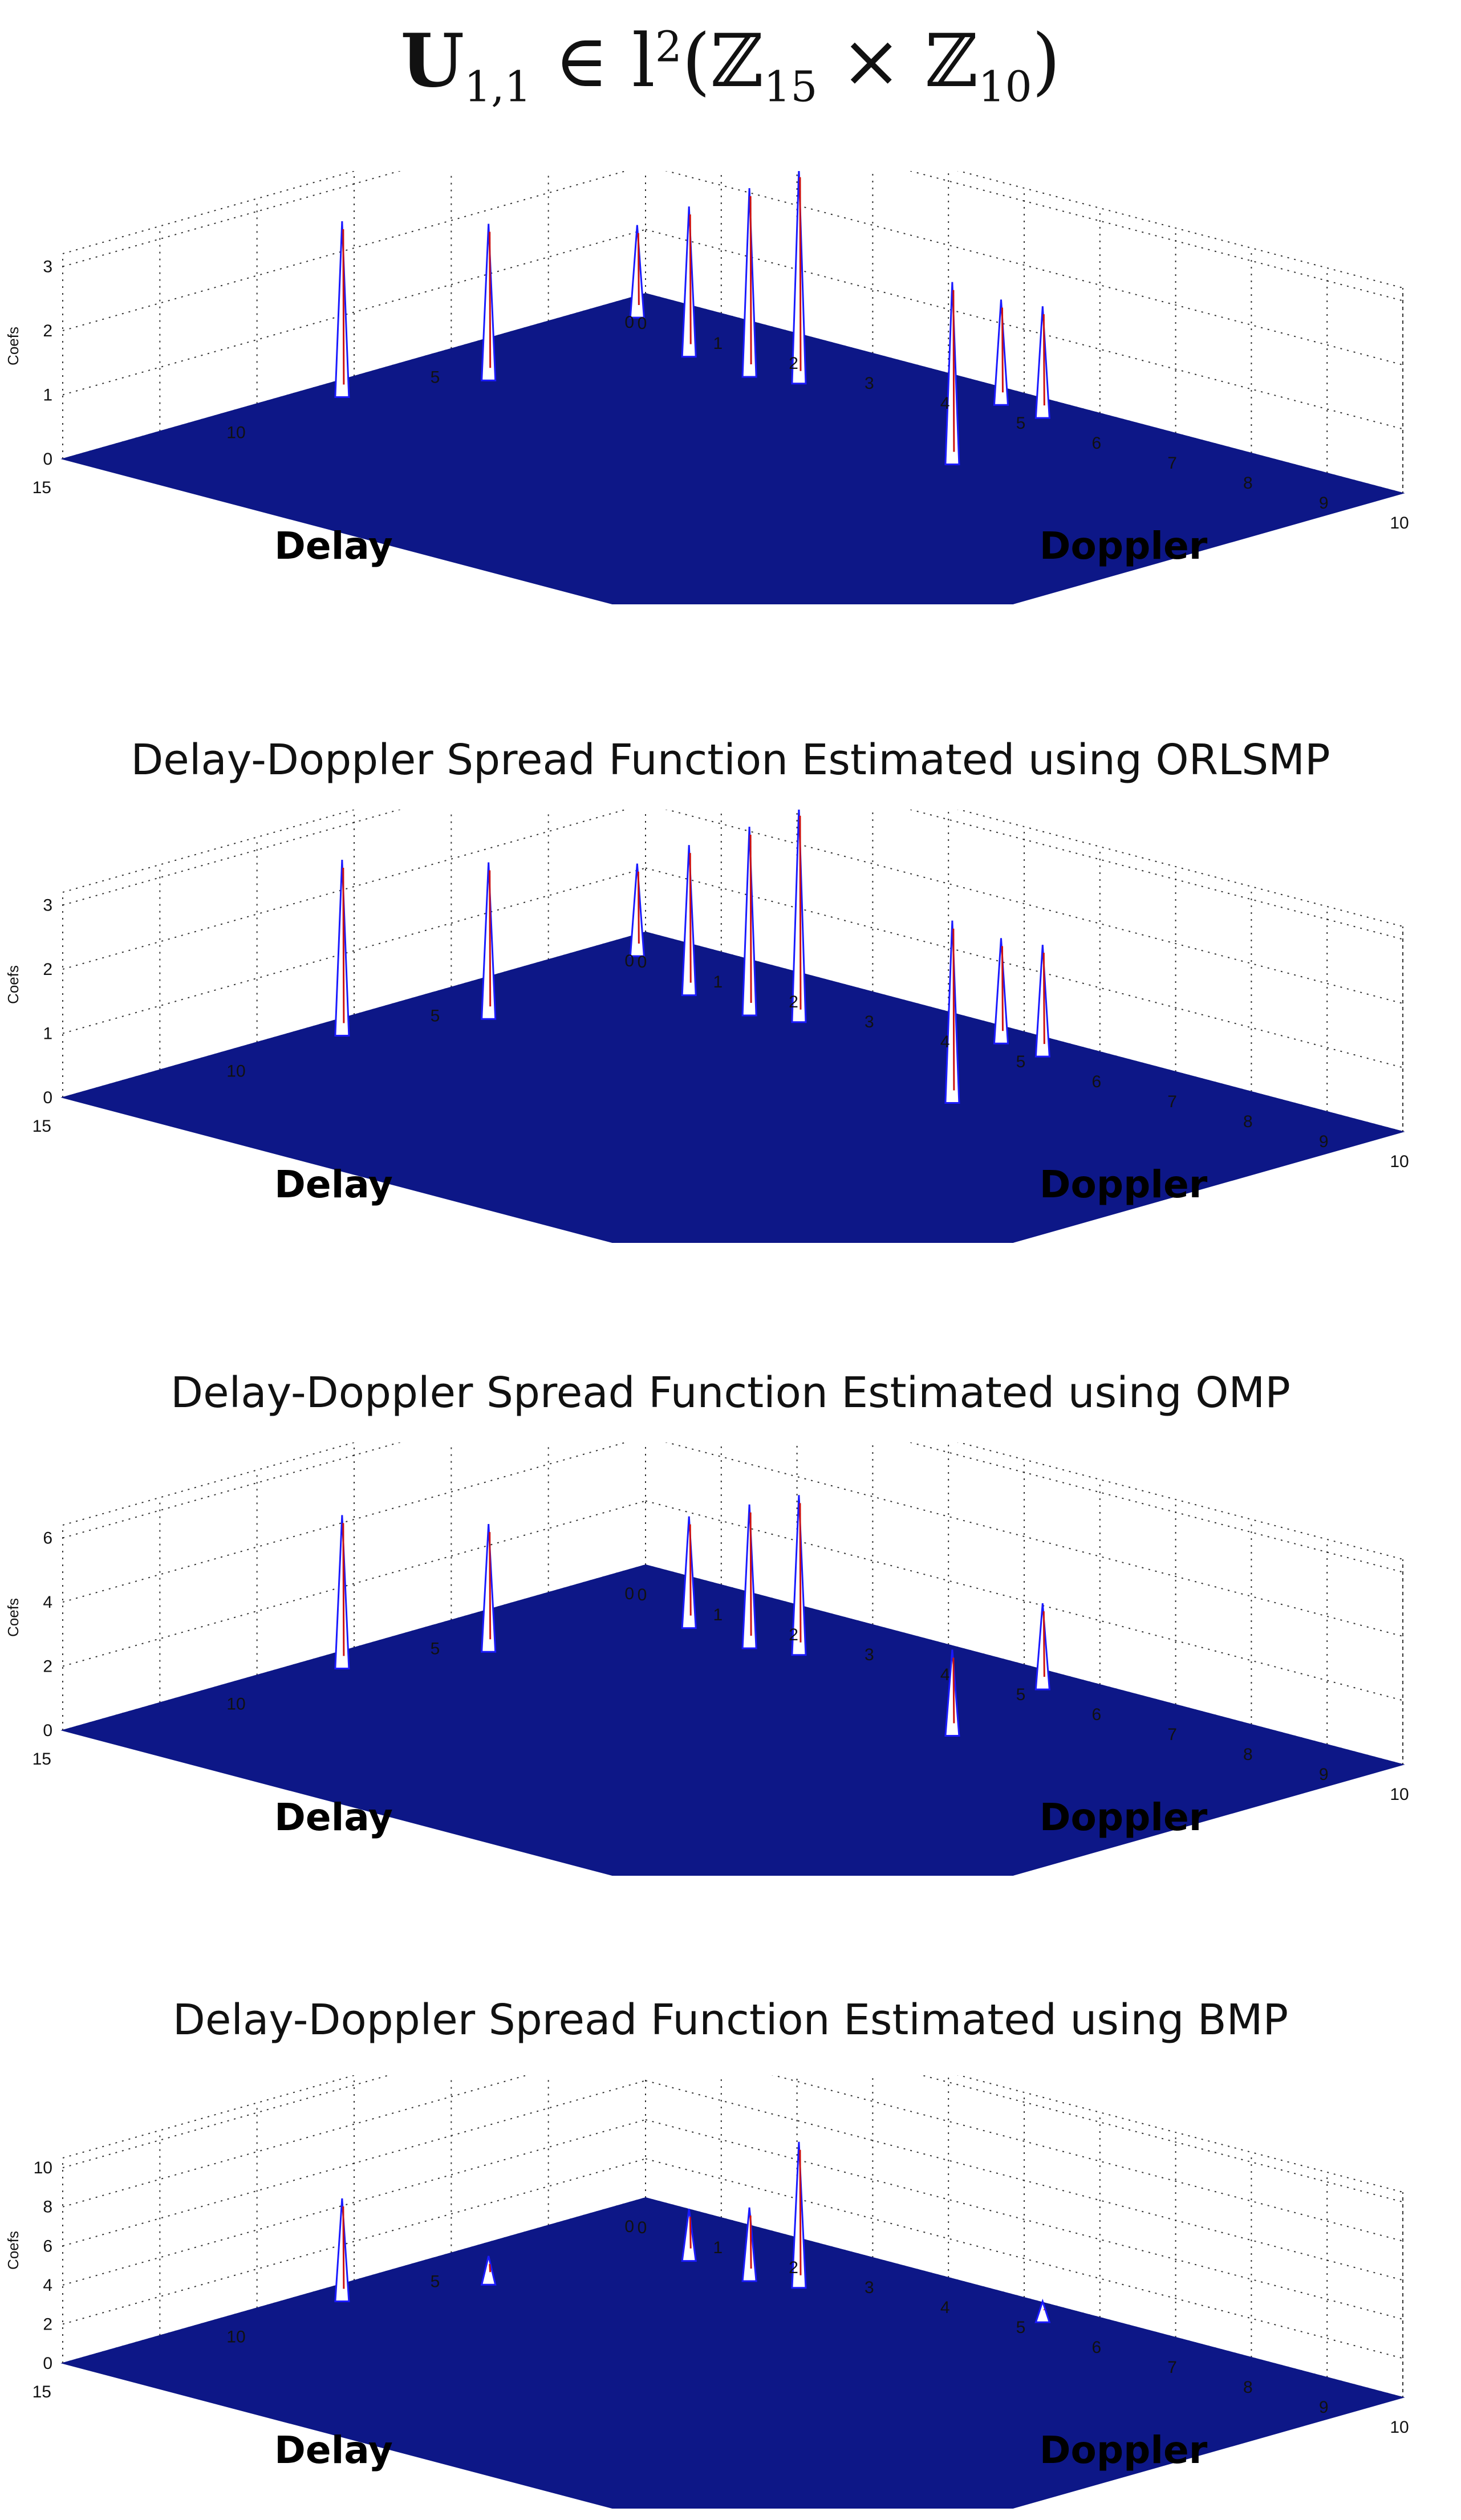 This screenshot has height=2520, width=1461. Describe the element at coordinates (1005, 87) in the screenshot. I see `title-sub-b: 10` at that location.